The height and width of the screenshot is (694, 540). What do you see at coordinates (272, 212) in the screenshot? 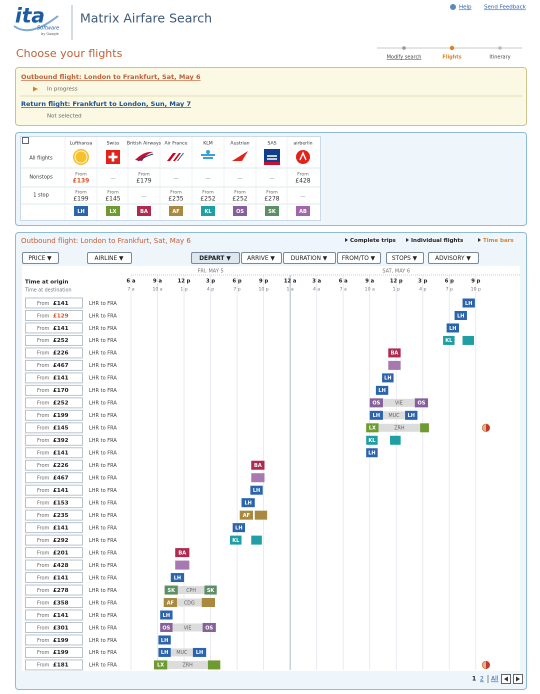
I see `airline-code: SK` at bounding box center [272, 212].